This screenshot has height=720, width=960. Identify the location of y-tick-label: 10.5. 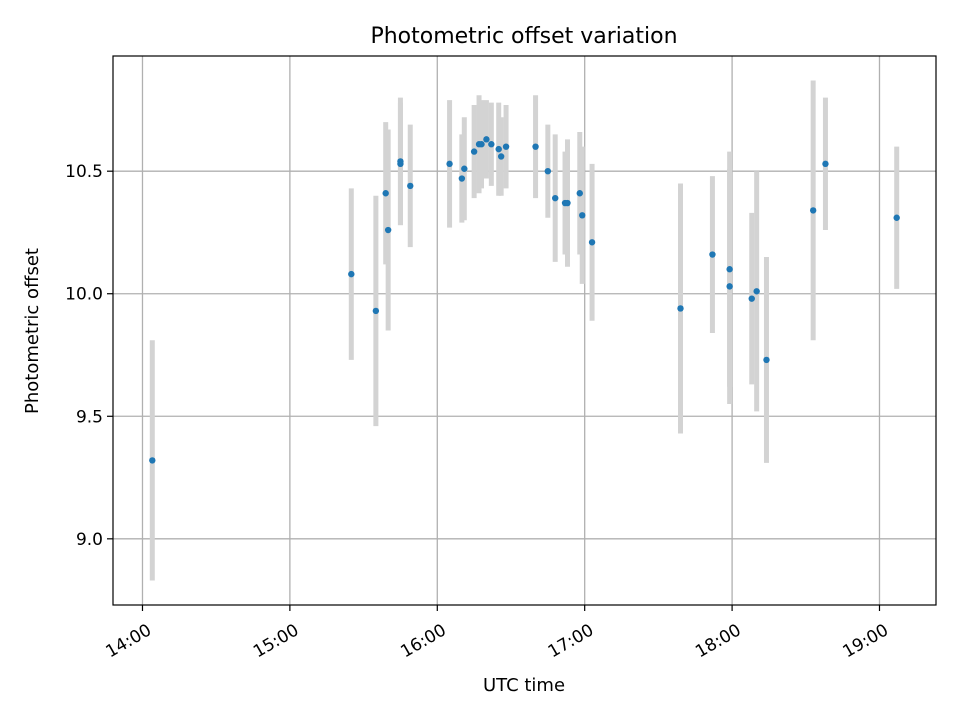
(84, 172).